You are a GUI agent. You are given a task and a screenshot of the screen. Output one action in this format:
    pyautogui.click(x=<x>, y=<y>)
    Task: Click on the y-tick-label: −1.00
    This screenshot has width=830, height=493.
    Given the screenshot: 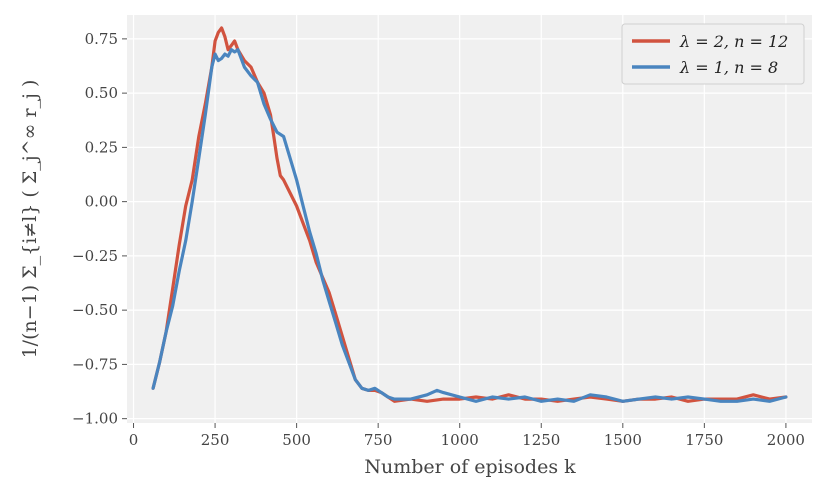 What is the action you would take?
    pyautogui.click(x=95, y=419)
    